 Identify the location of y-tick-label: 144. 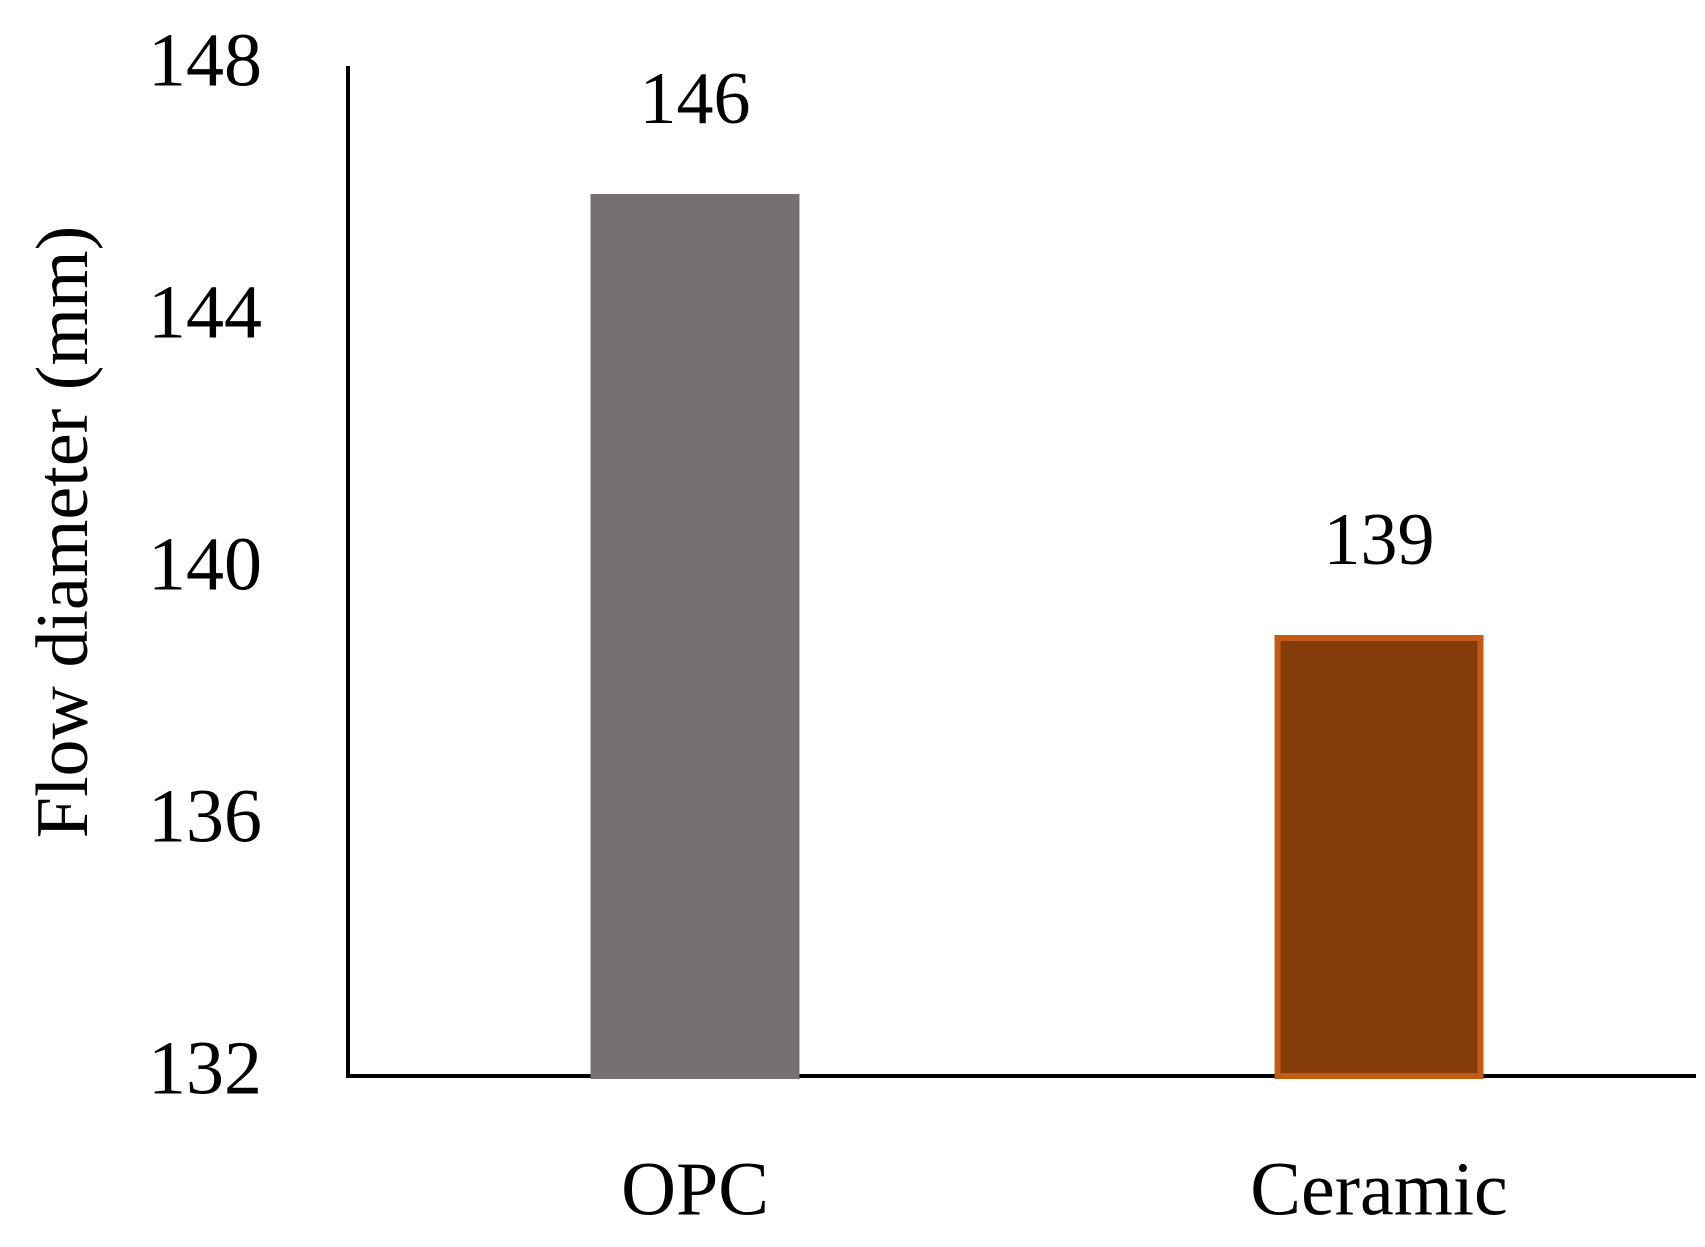
(205, 312).